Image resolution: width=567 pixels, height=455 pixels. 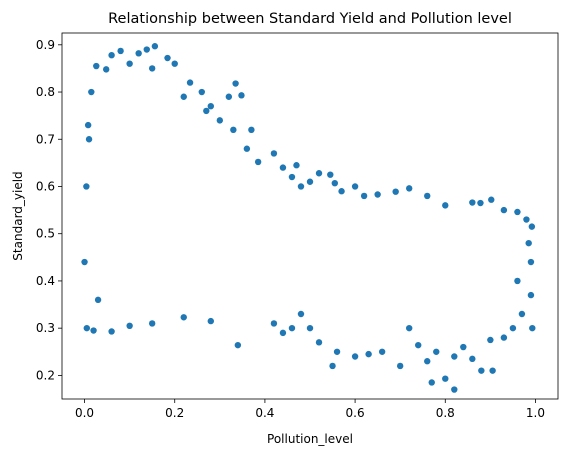 I want to click on x-tick-label: 1.0, so click(x=535, y=413).